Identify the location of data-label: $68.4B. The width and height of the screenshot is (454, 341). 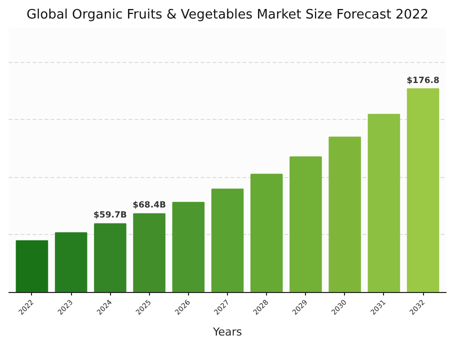
(149, 205).